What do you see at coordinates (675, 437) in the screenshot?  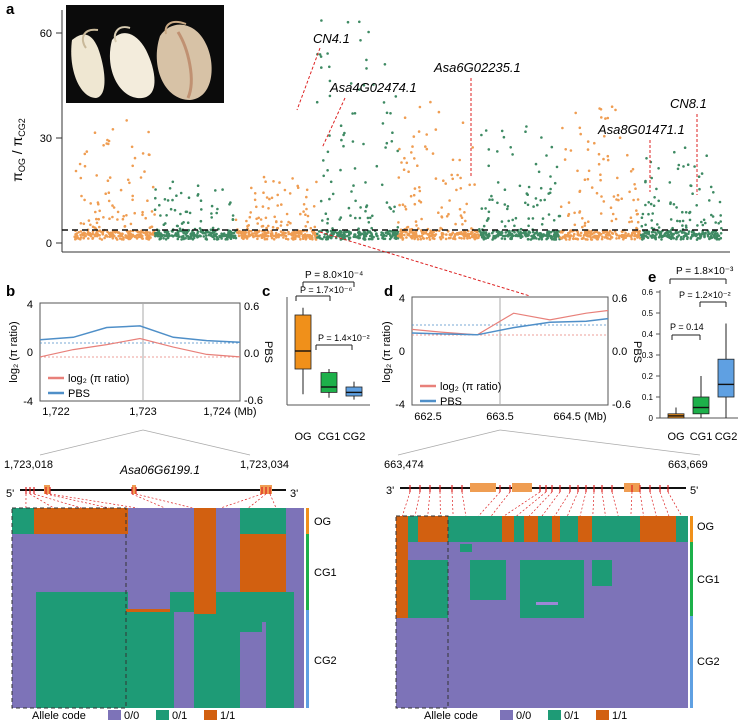 I see `e-cat-og: OG` at bounding box center [675, 437].